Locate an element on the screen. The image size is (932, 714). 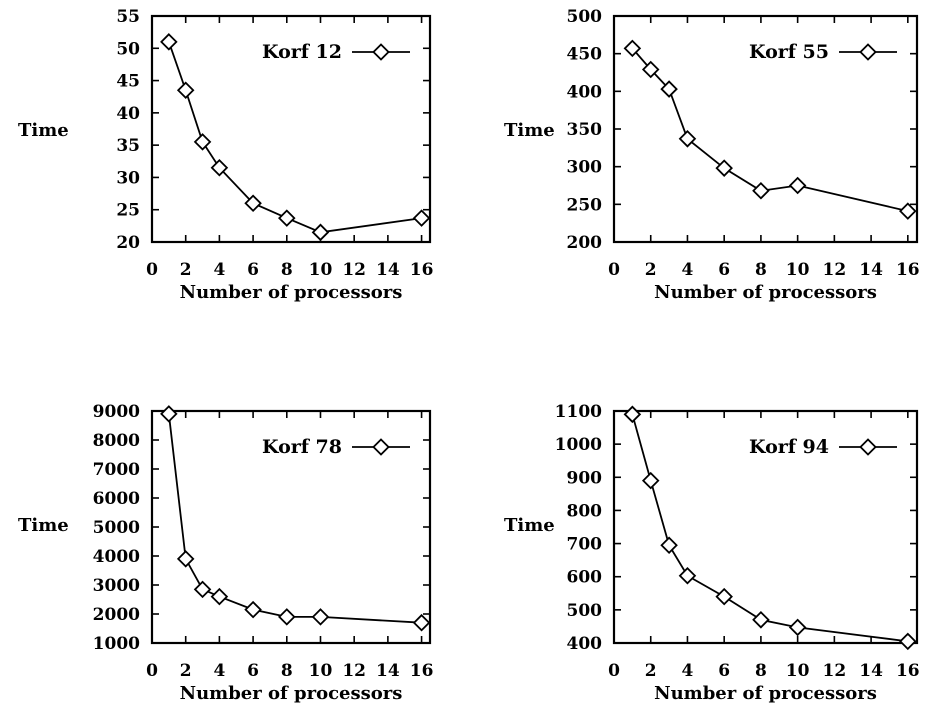
y-tick-label: 450 is located at coordinates (585, 55).